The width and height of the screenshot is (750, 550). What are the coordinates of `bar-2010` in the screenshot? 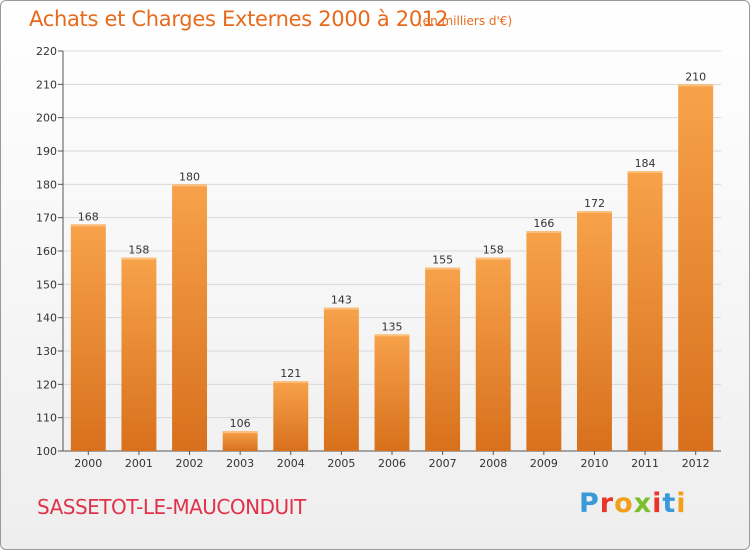 It's located at (594, 331).